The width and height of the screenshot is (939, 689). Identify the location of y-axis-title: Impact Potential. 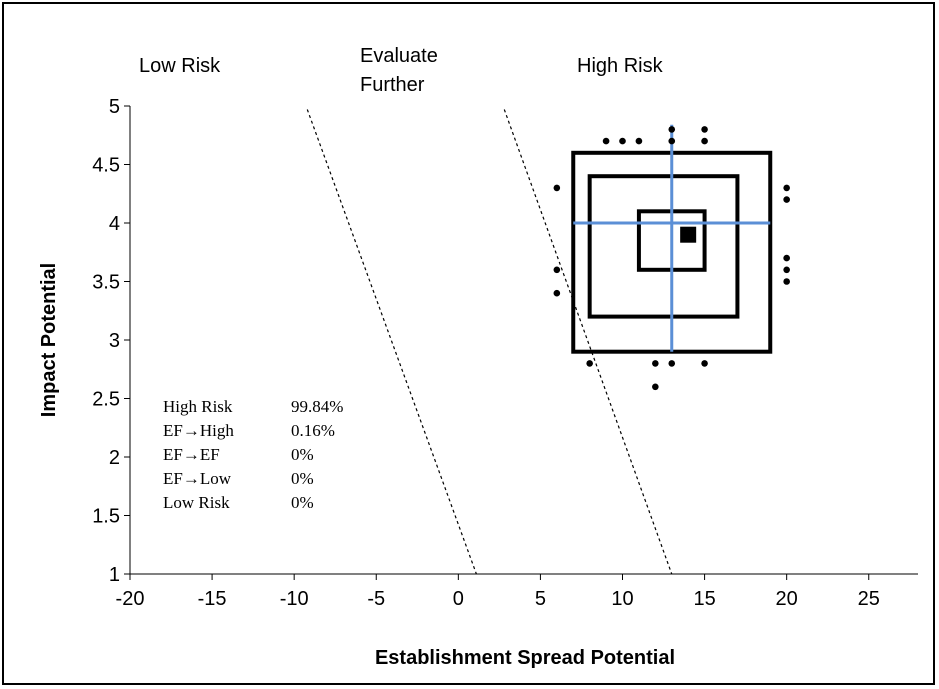
(49, 340).